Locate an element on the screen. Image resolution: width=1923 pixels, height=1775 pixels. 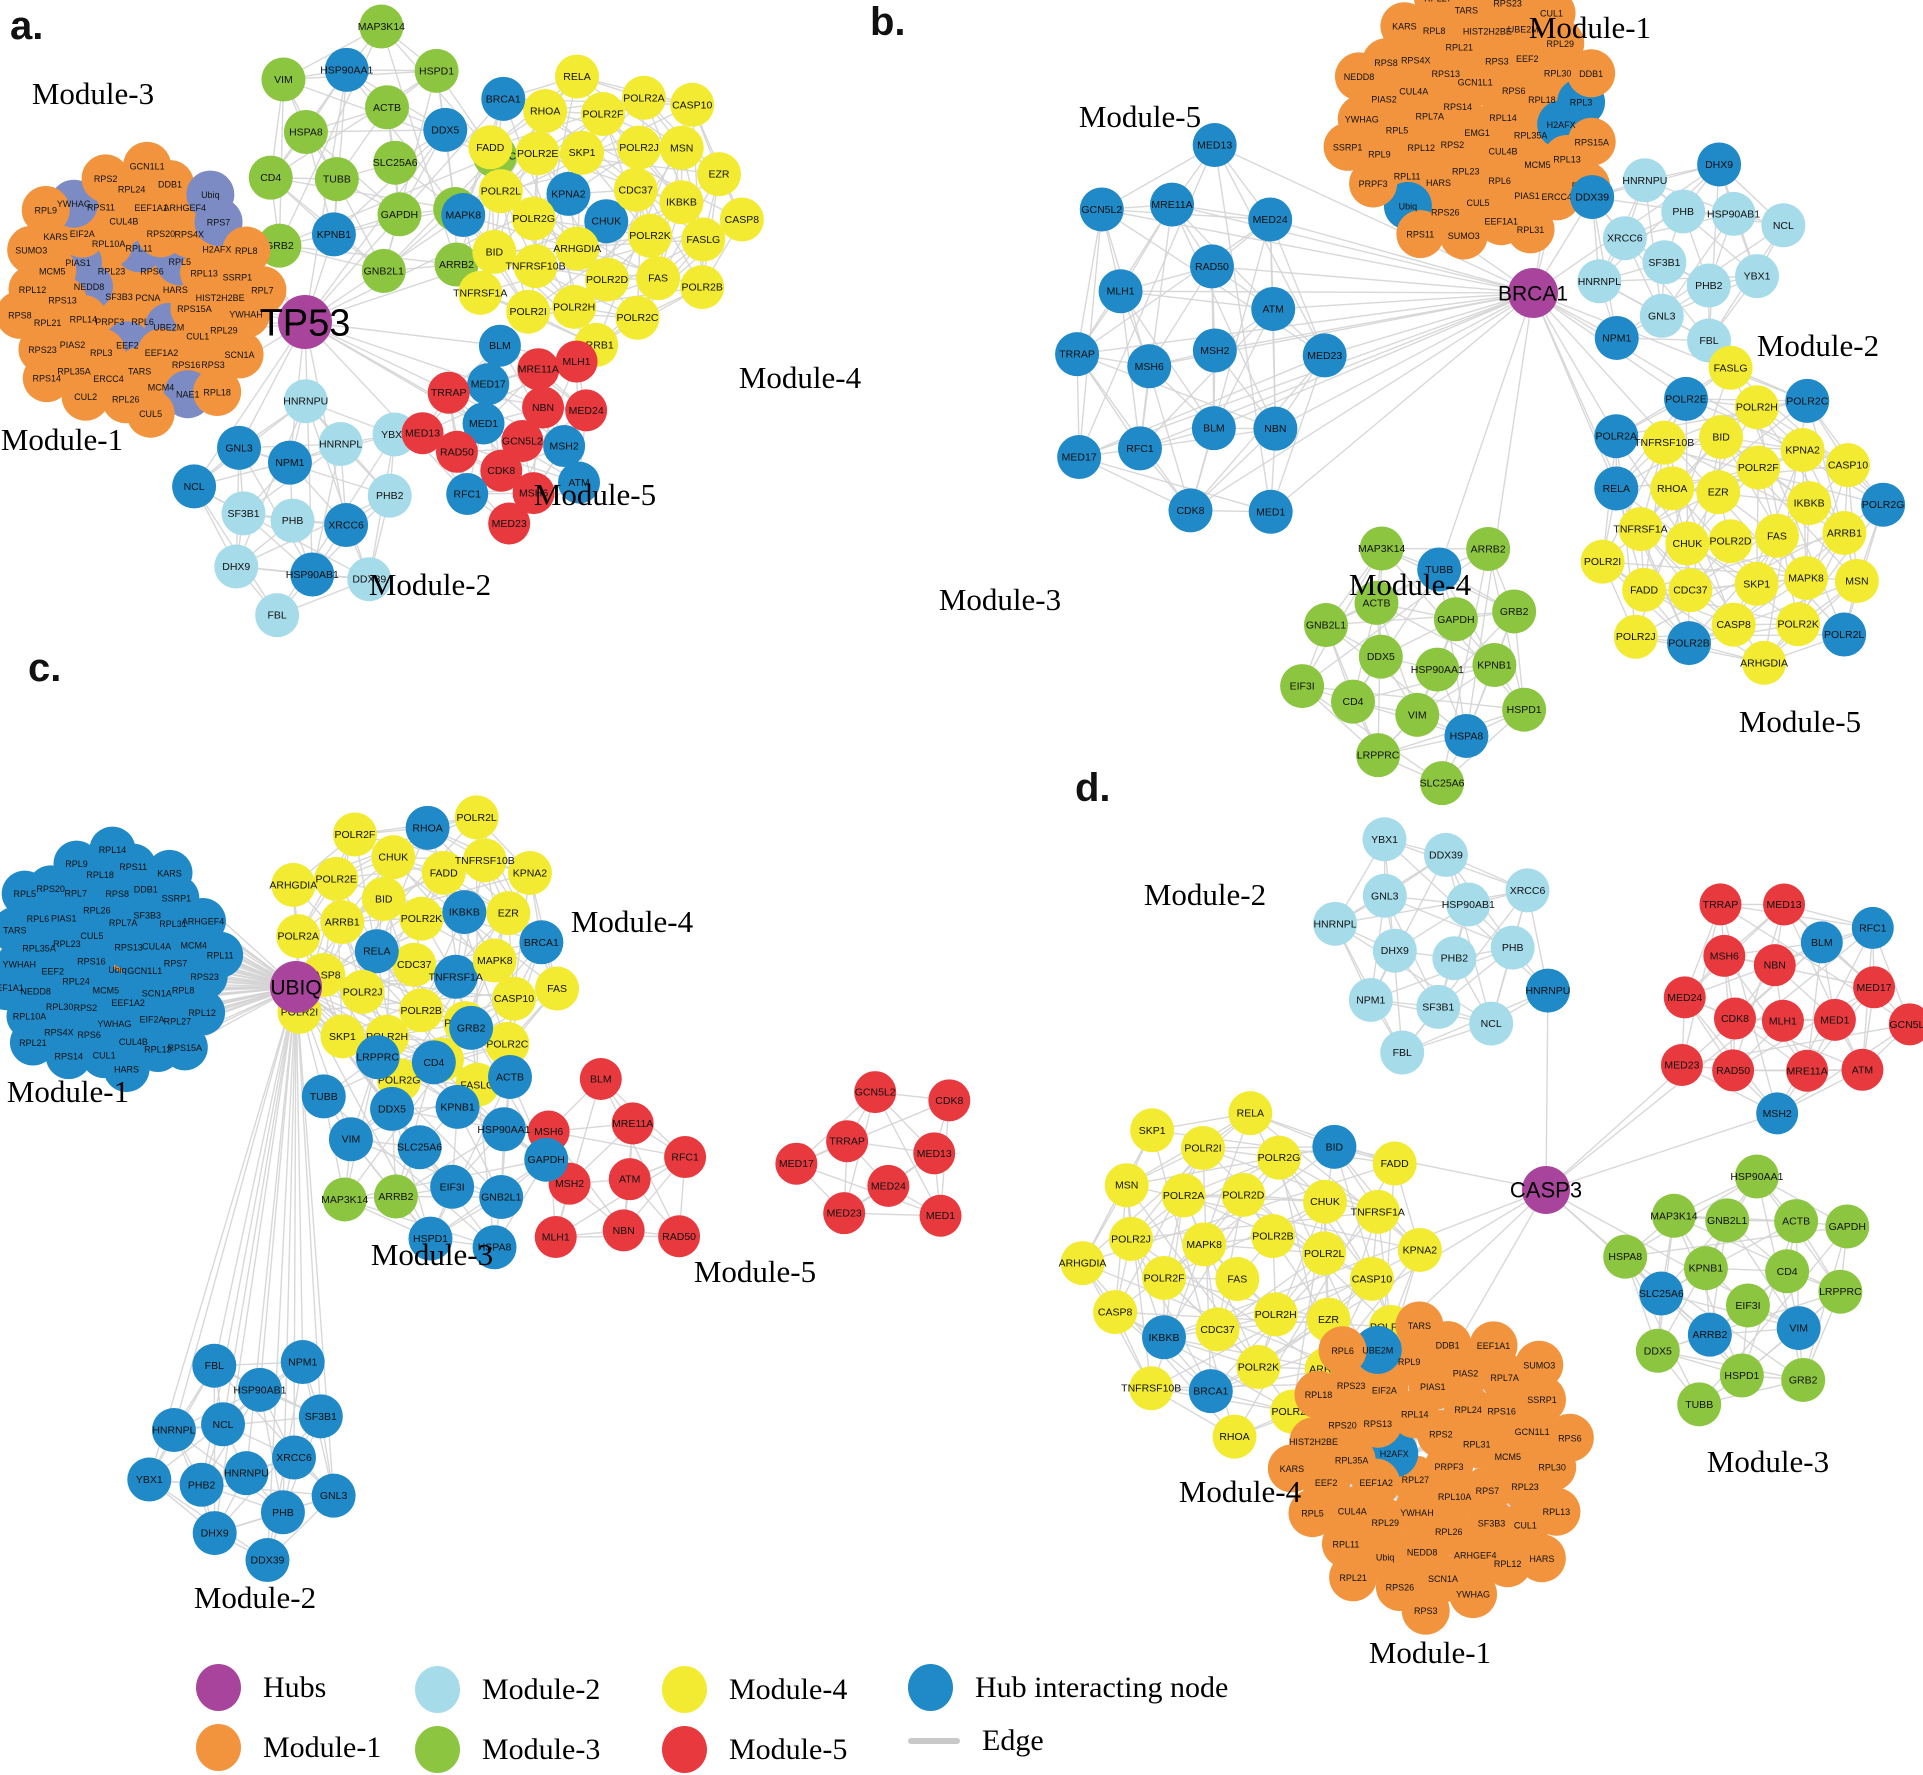
node-label: RPL29 is located at coordinates (224, 331).